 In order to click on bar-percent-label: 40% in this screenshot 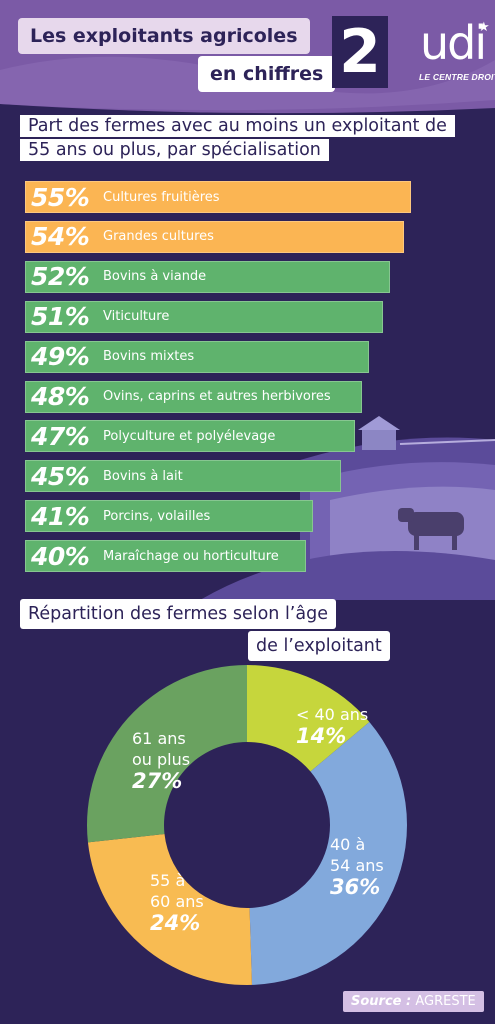, I will do `click(60, 556)`.